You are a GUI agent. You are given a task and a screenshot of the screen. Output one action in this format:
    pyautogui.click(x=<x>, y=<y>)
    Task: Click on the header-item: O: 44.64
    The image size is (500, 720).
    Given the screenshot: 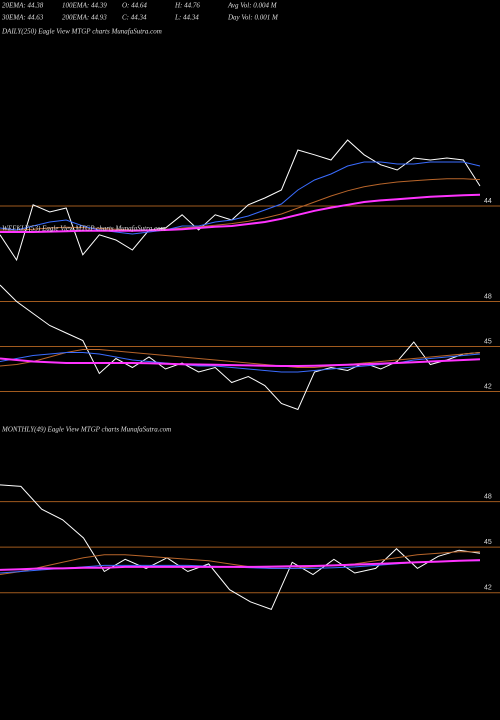 What is the action you would take?
    pyautogui.click(x=134, y=6)
    